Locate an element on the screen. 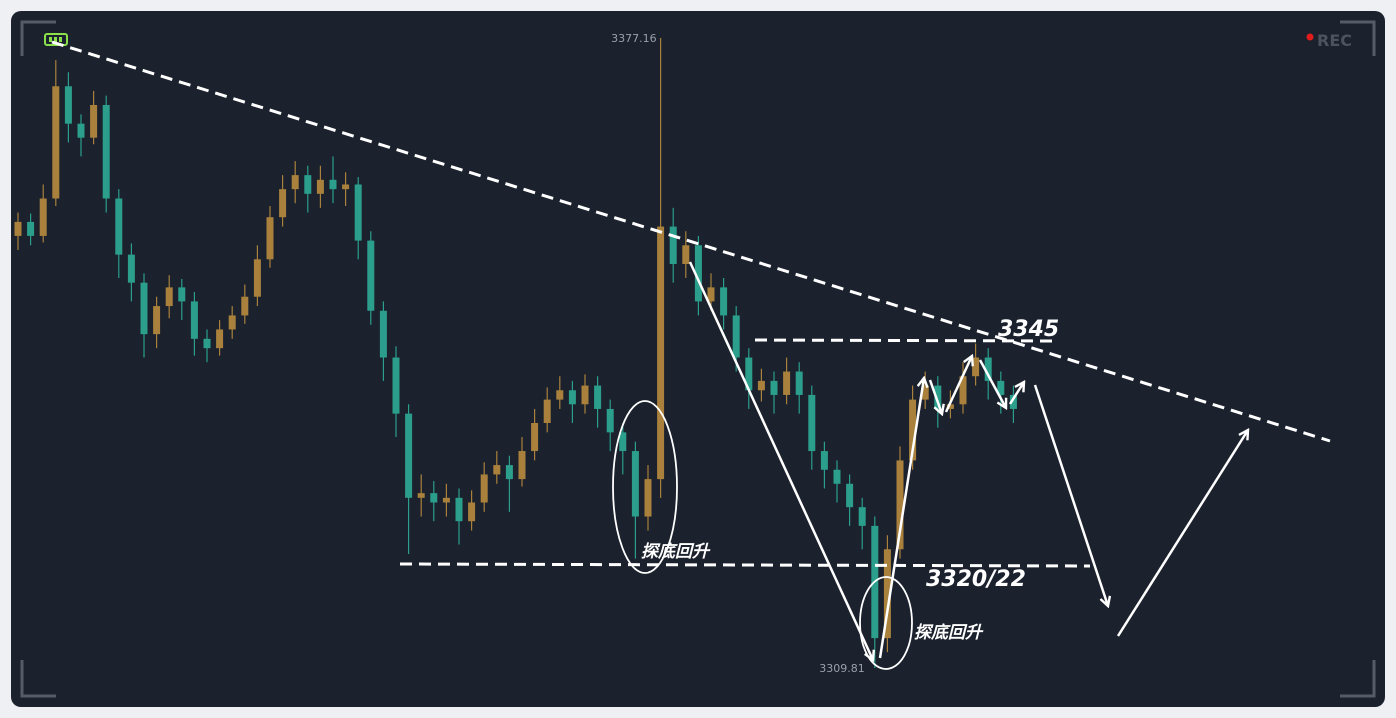 The width and height of the screenshot is (1396, 718). level-label: 3345 is located at coordinates (1028, 329).